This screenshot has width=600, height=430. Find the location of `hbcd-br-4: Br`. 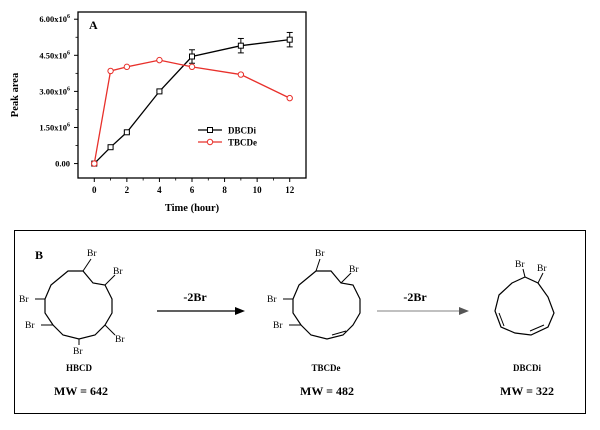

hbcd-br-4: Br is located at coordinates (30, 326).